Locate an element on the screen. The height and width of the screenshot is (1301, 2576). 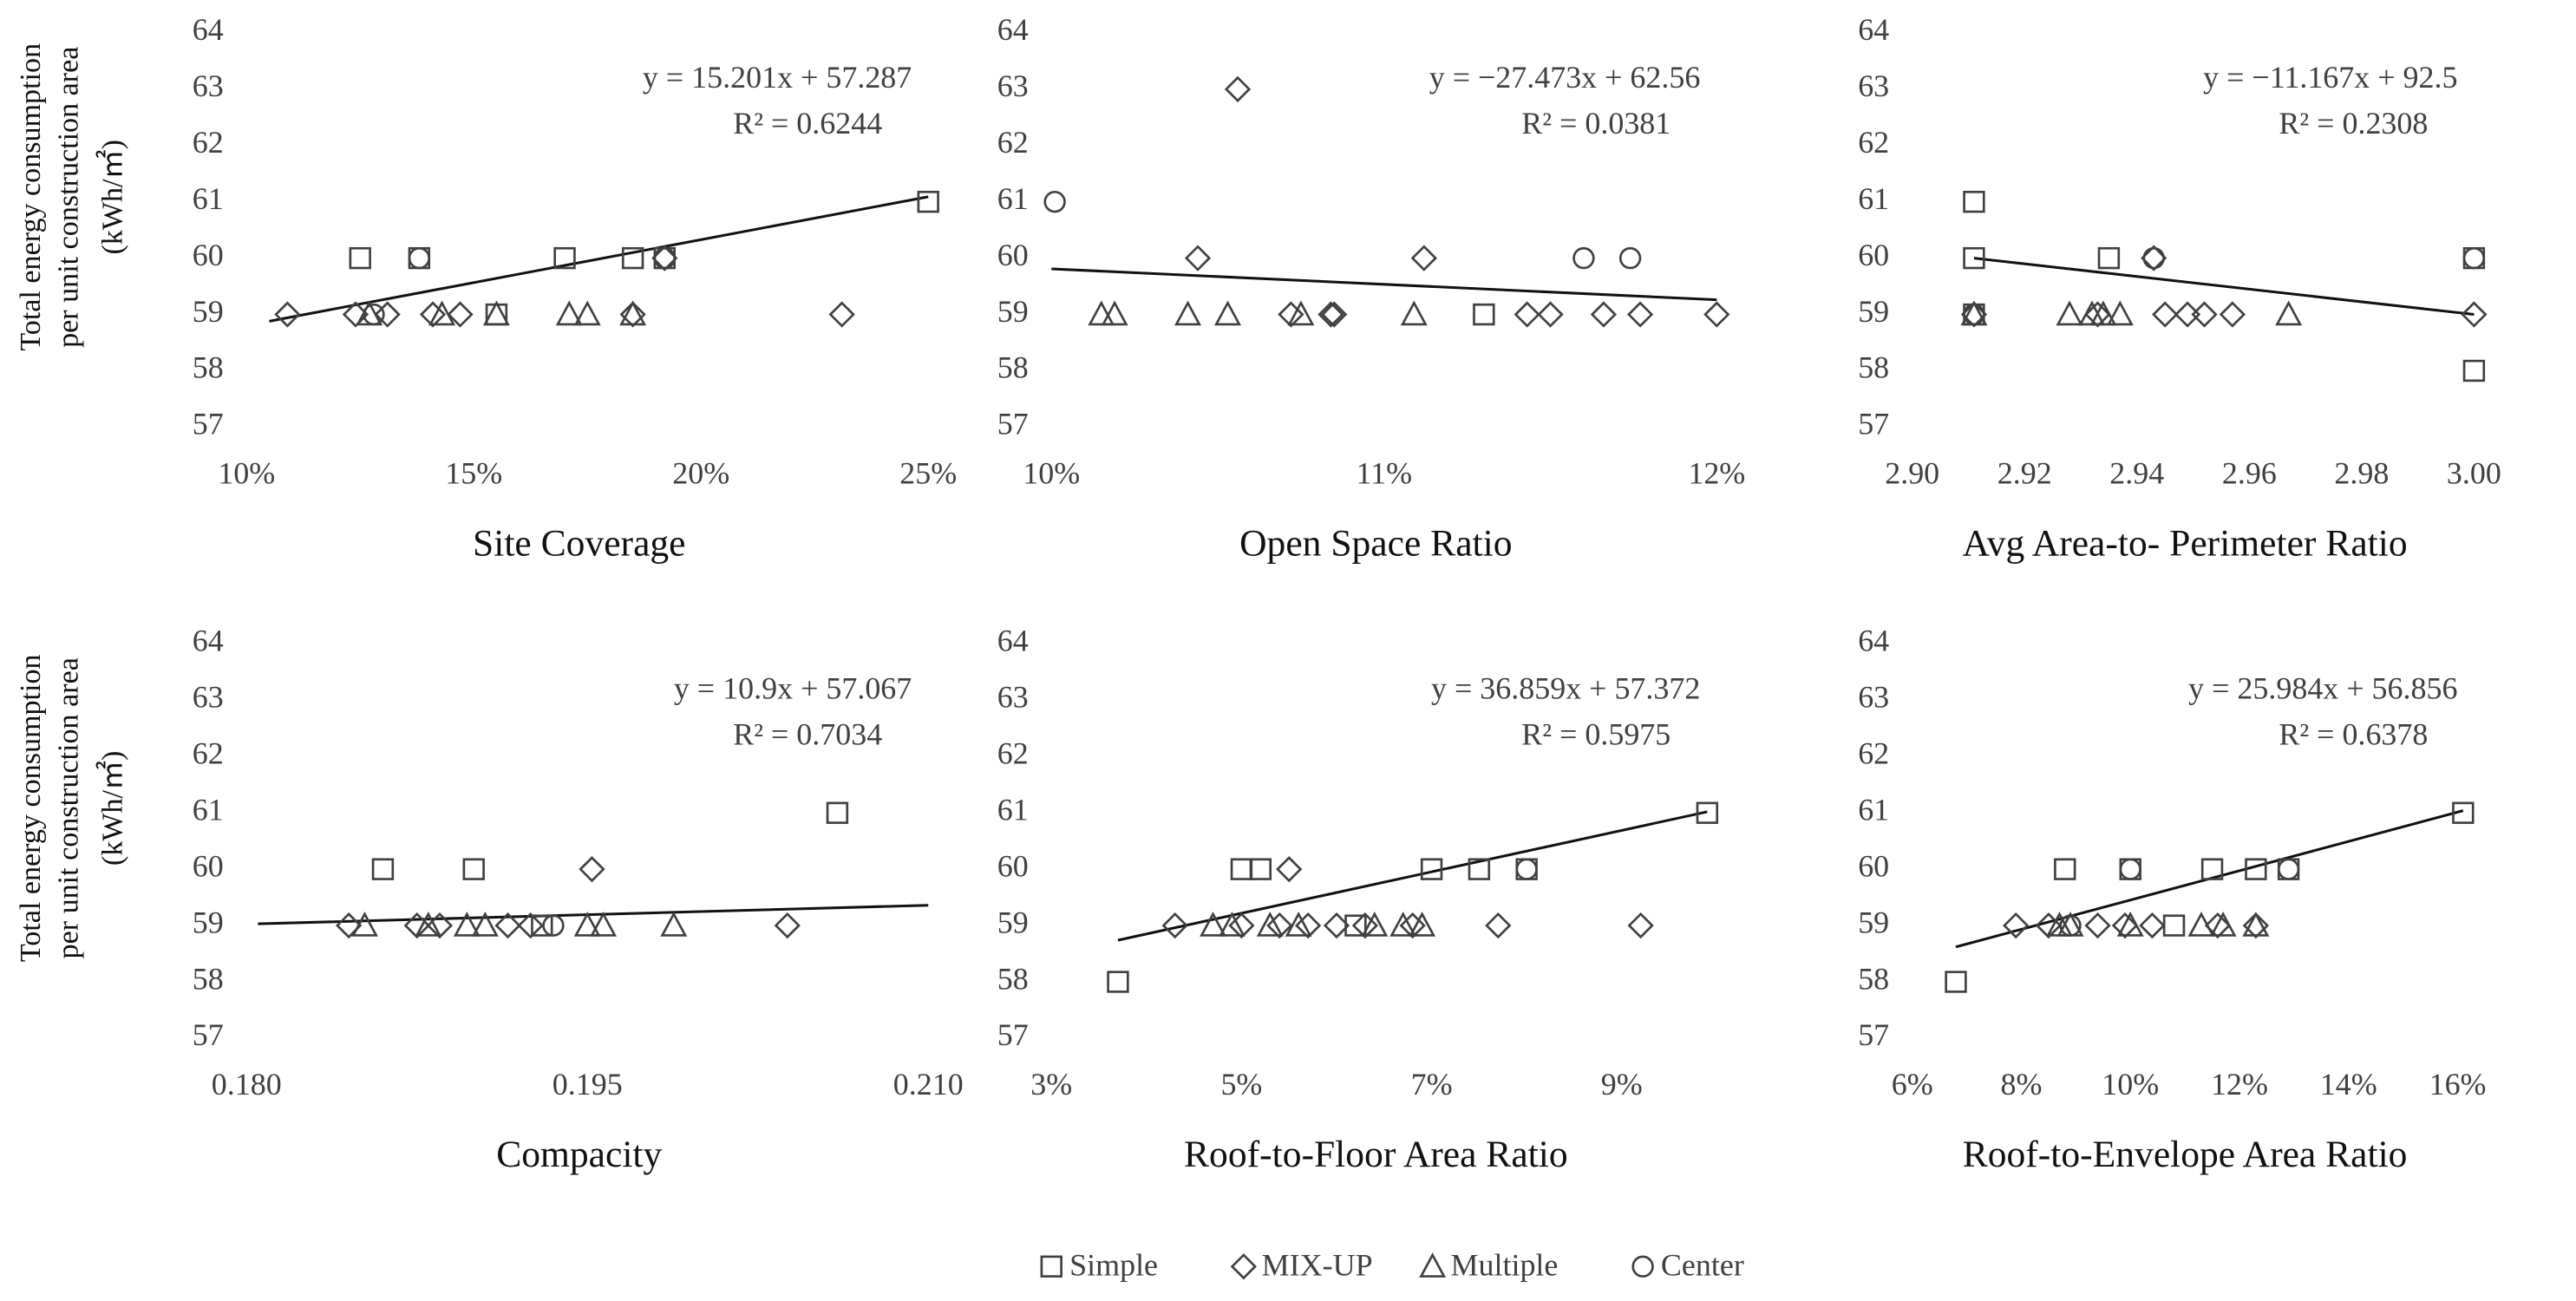
x-tick-label: 0.210 is located at coordinates (928, 1084).